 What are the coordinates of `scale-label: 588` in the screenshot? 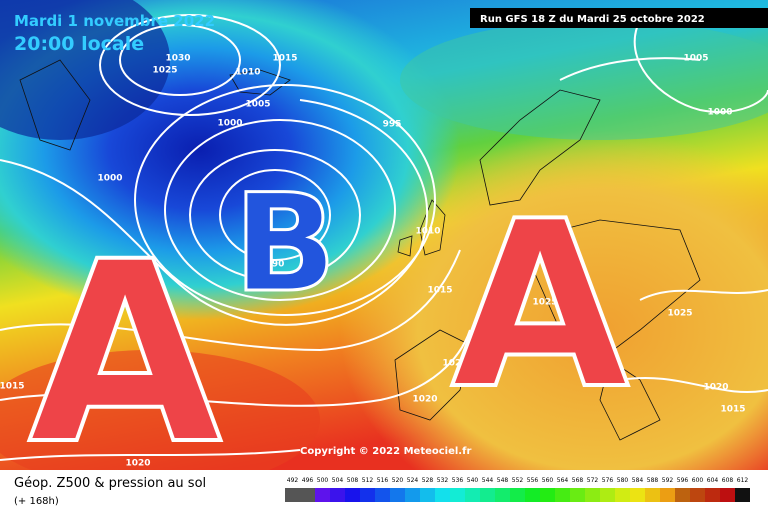 It's located at (653, 480).